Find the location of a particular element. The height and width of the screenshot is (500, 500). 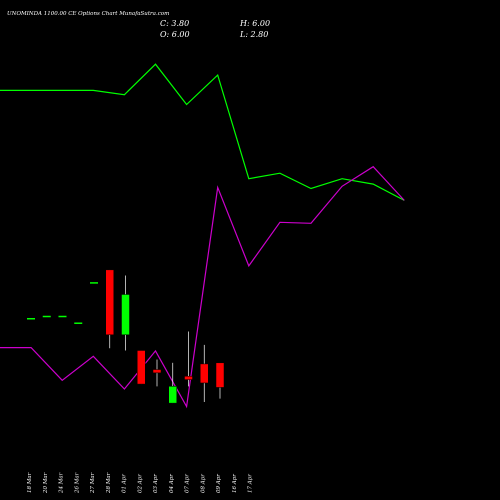

open-value: O: 6.00 is located at coordinates (175, 34).